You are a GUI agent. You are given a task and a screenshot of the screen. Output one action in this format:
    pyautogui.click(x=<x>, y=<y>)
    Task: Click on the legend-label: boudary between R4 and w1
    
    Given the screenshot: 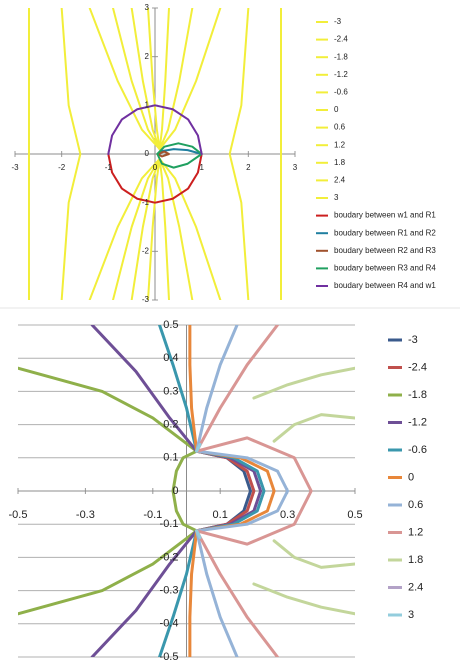 What is the action you would take?
    pyautogui.click(x=385, y=285)
    